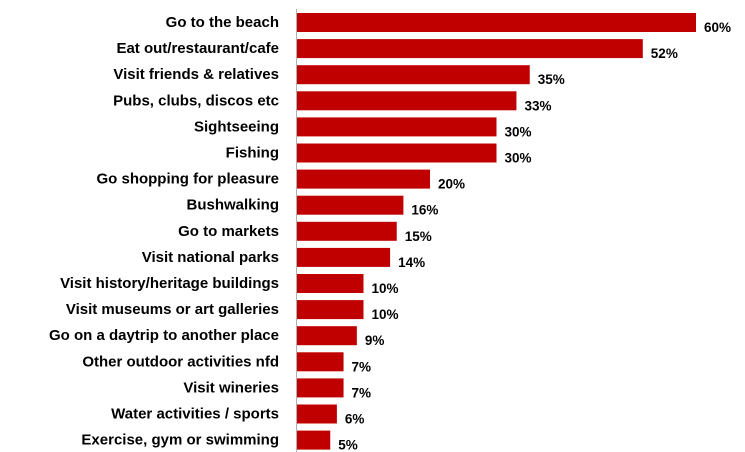 Image resolution: width=745 pixels, height=452 pixels. What do you see at coordinates (197, 48) in the screenshot?
I see `category-label: Eat out/restaurant/cafe` at bounding box center [197, 48].